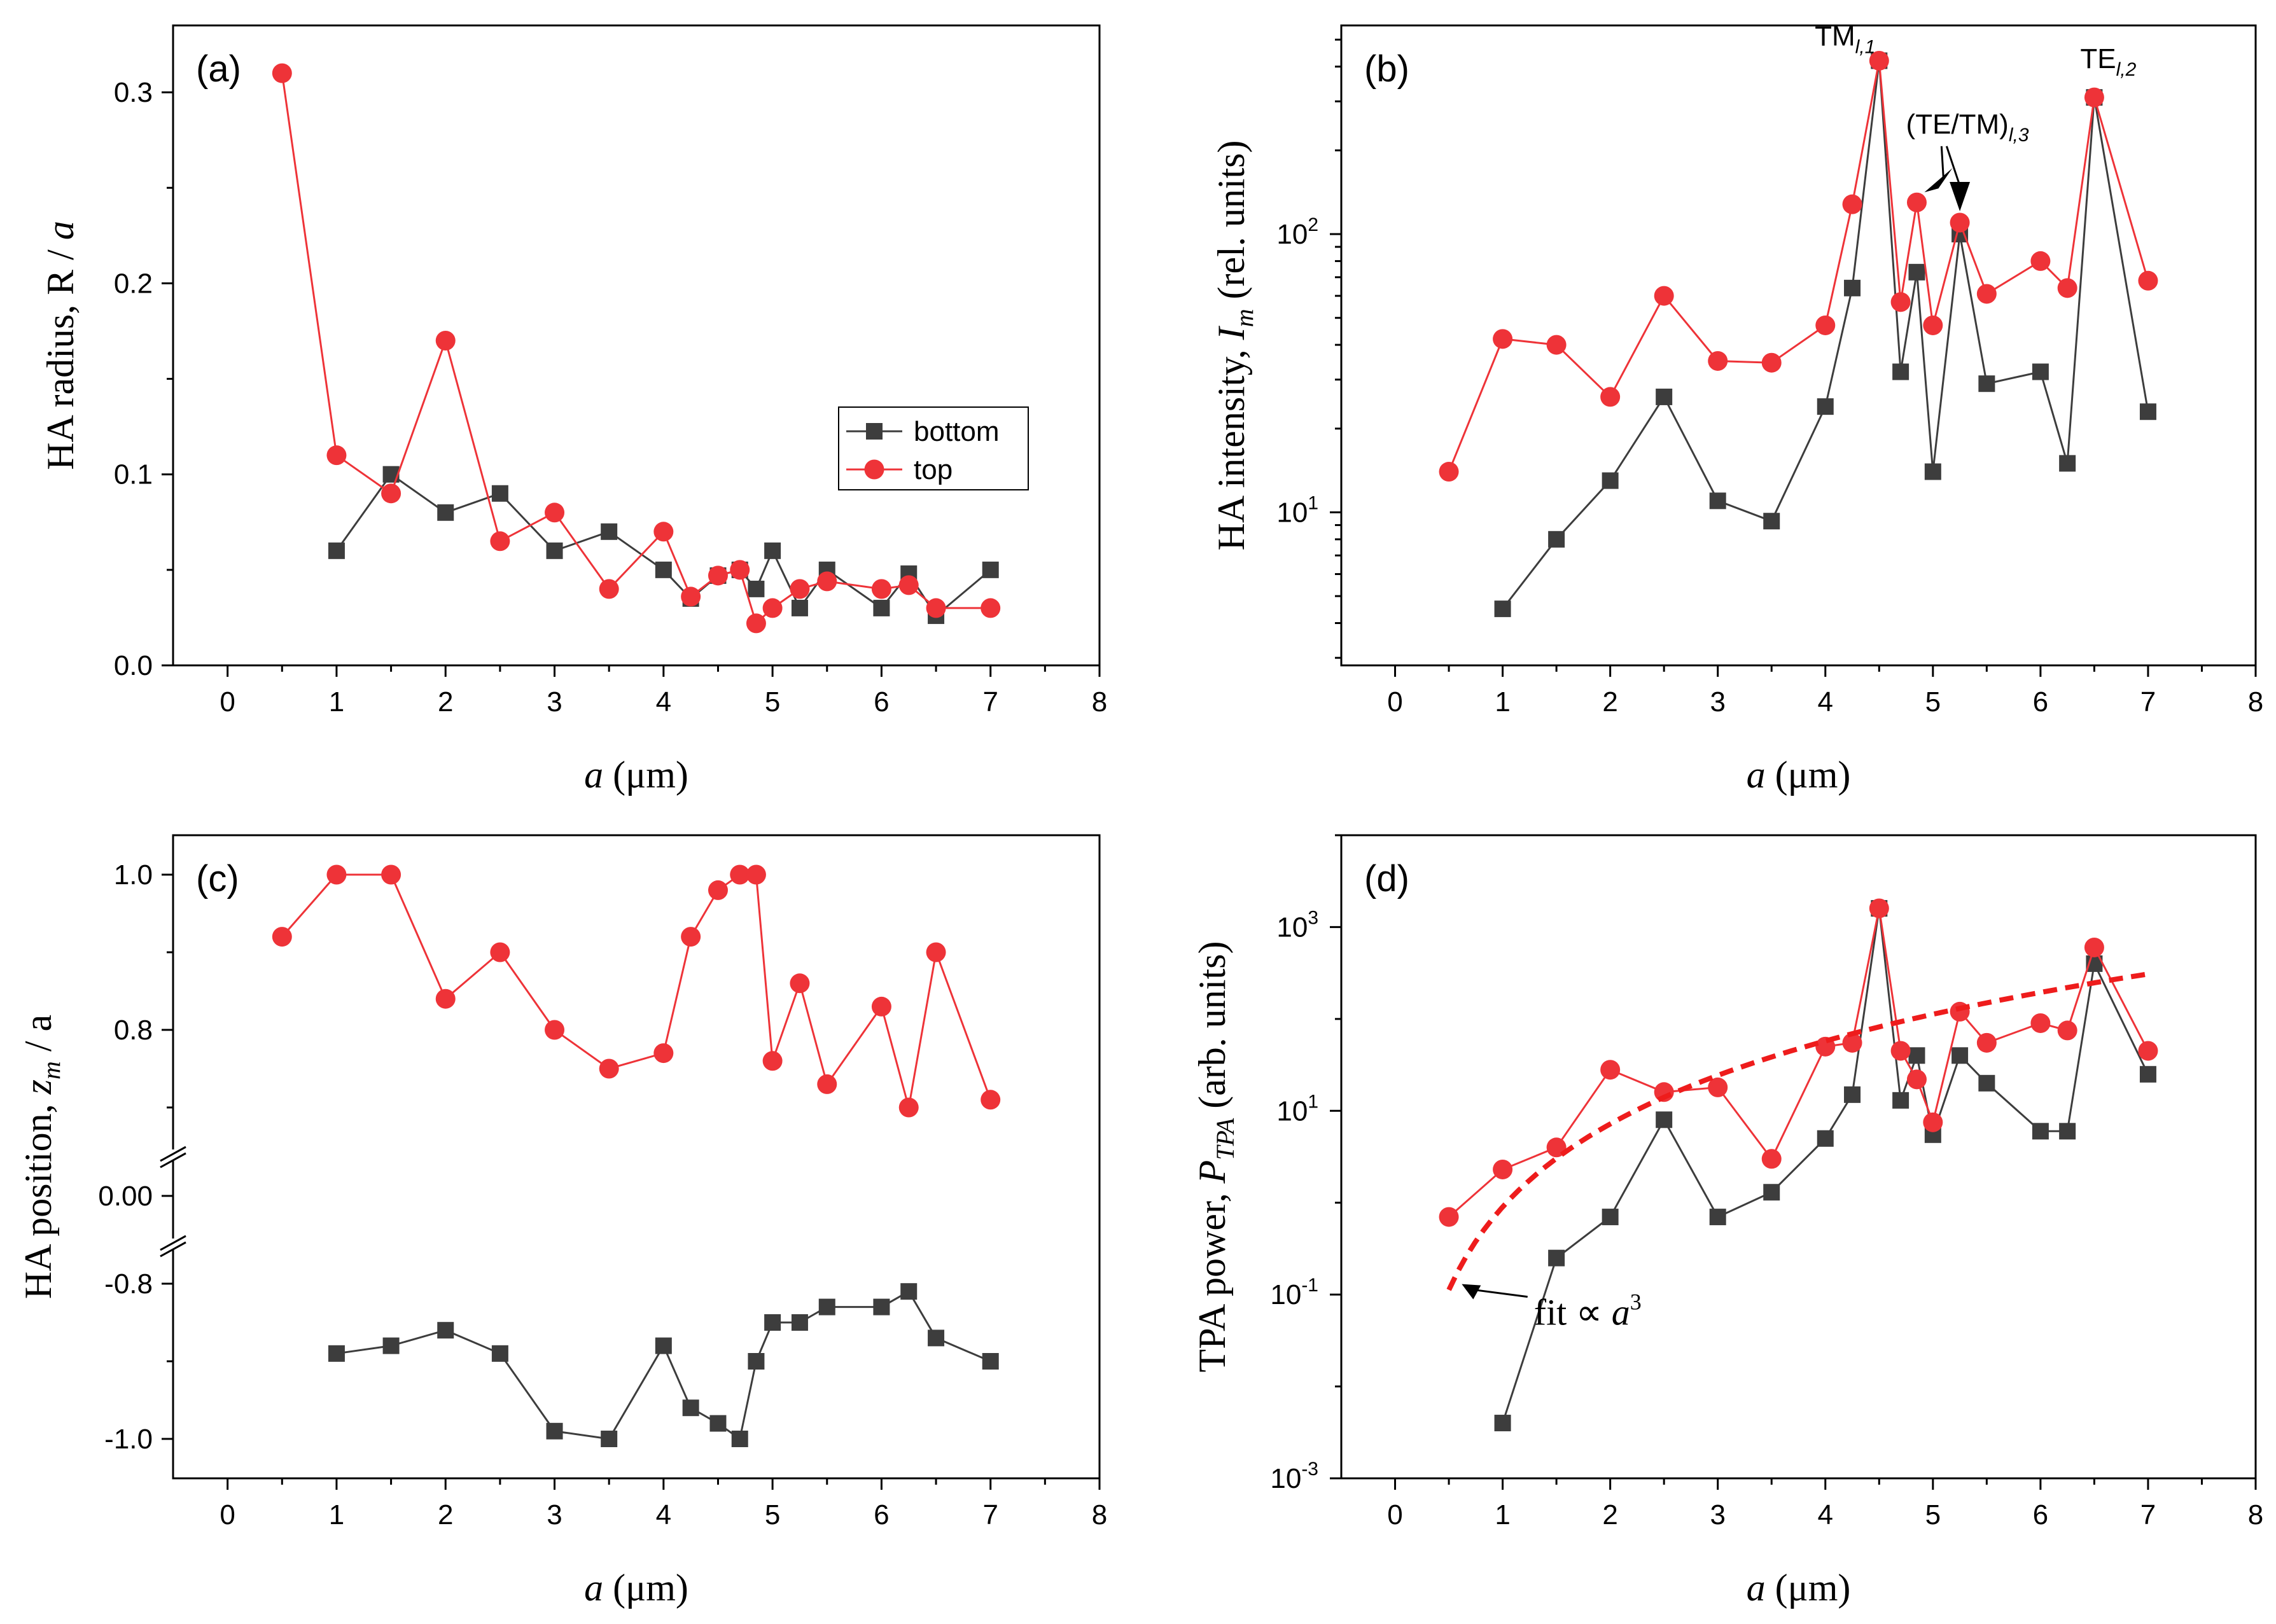 This screenshot has height=1624, width=2276. What do you see at coordinates (1573, 1313) in the screenshot?
I see `fit-label-text: fit ∝` at bounding box center [1573, 1313].